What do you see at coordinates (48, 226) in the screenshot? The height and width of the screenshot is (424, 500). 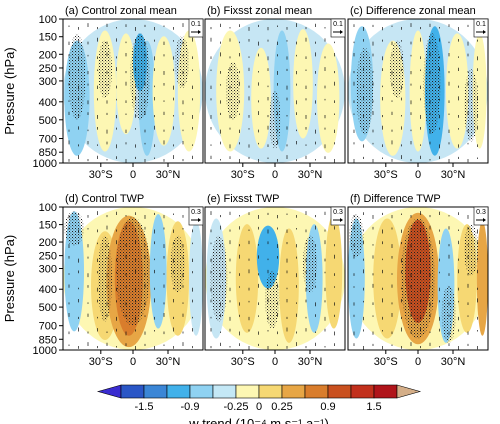 I see `y-tick-label: 150` at bounding box center [48, 226].